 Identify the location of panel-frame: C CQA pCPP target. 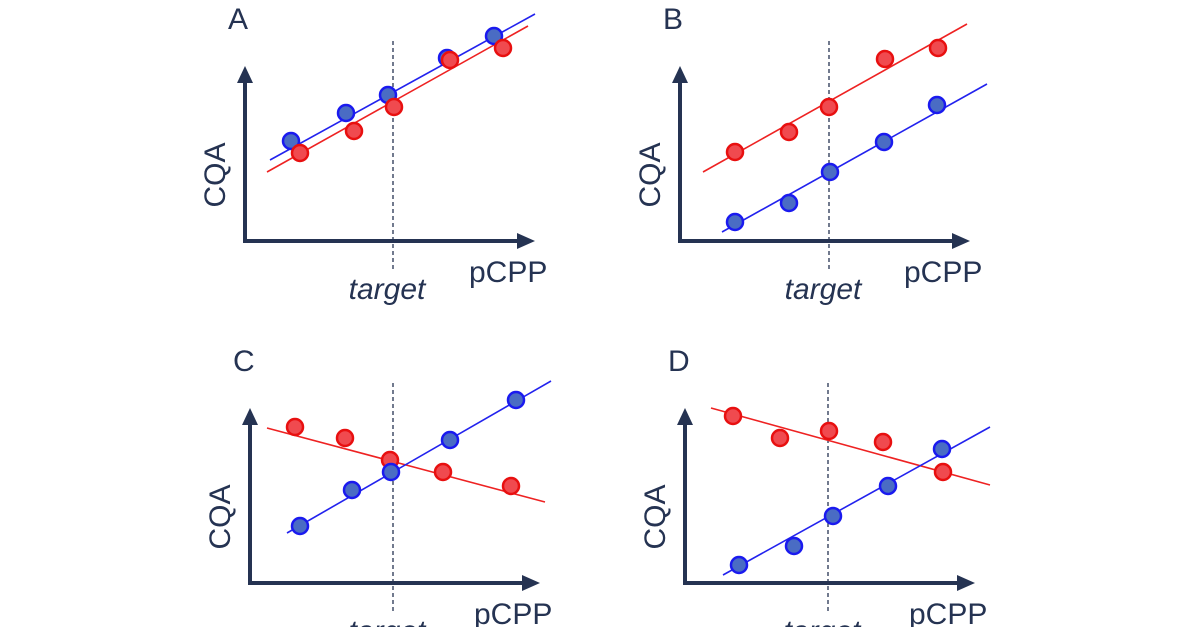
(378, 486).